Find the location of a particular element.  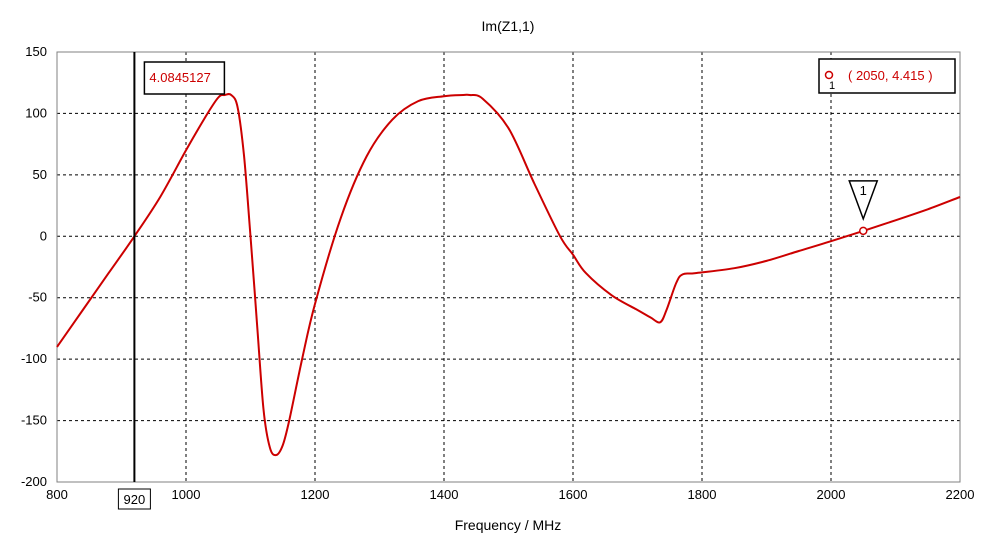

y-tick-label: -50 is located at coordinates (37, 297).